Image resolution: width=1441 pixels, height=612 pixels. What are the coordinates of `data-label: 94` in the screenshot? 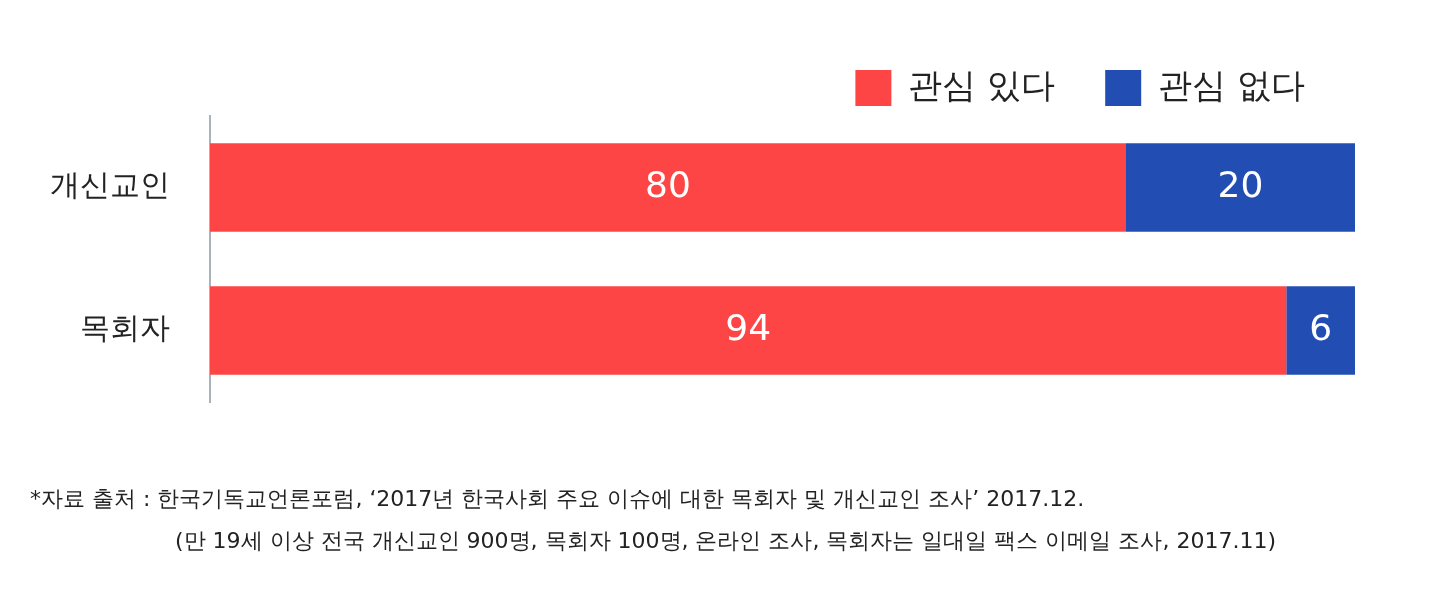 It's located at (748, 327).